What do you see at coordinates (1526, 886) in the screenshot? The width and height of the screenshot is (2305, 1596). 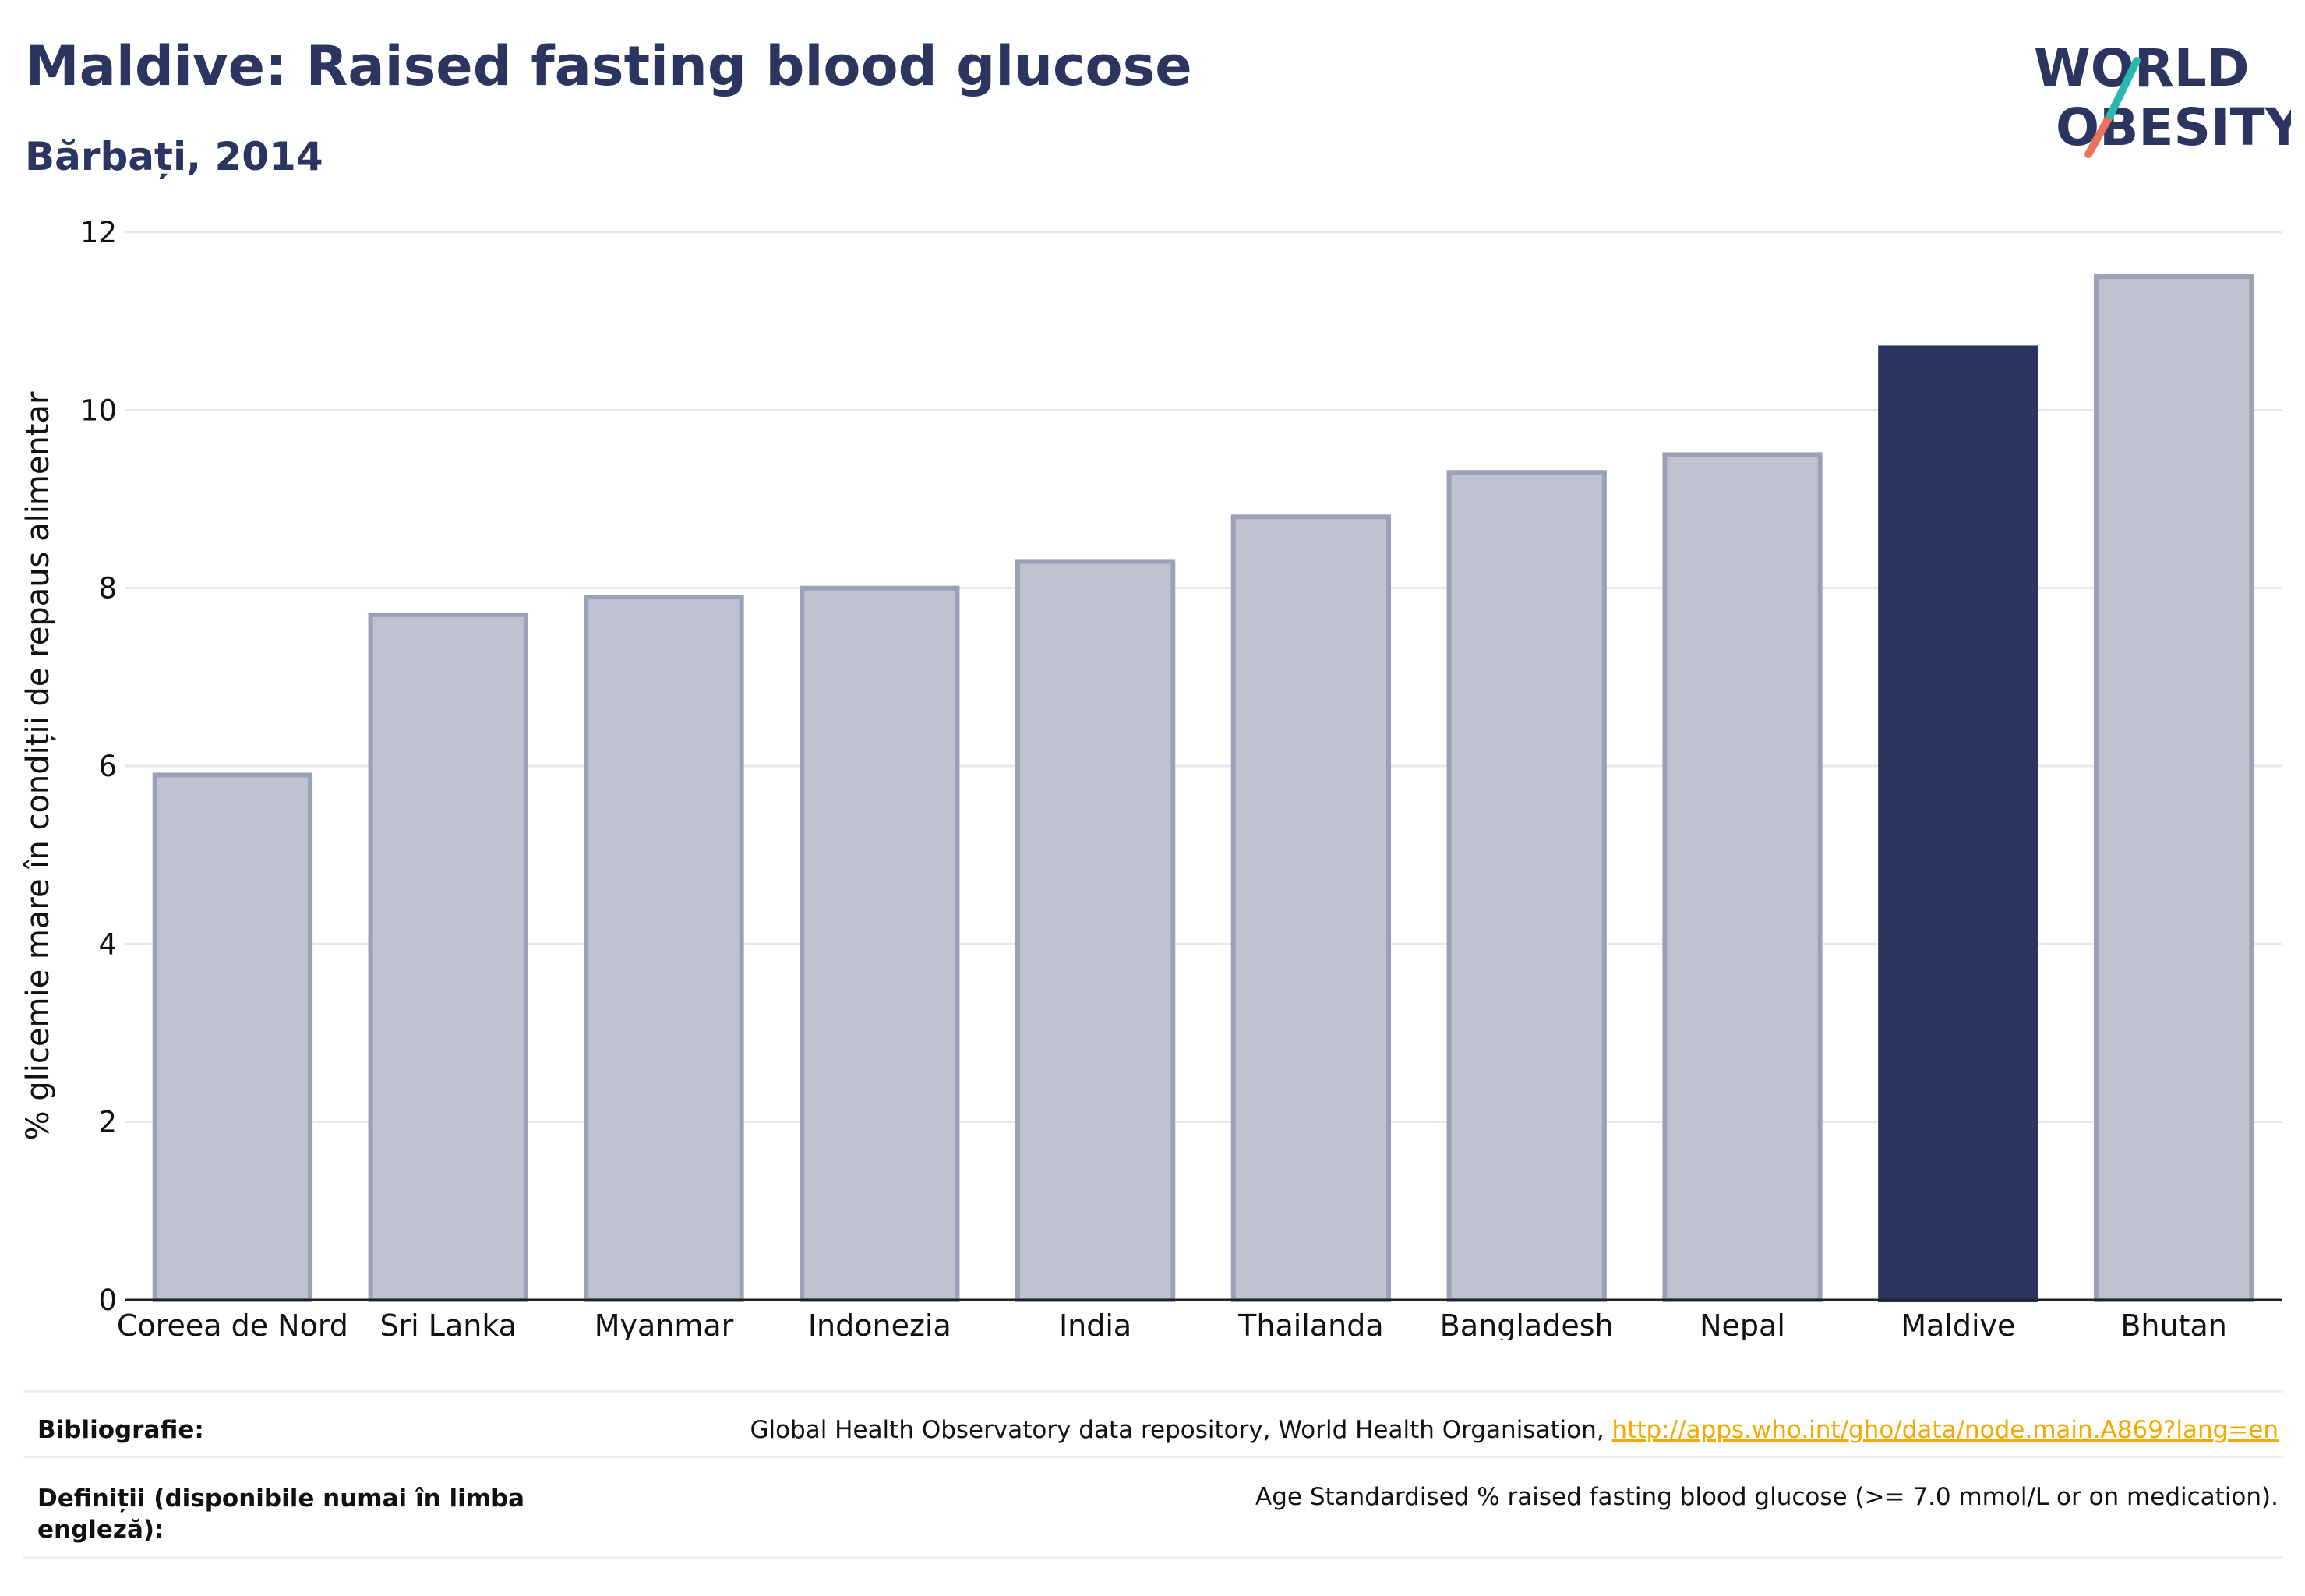 I see `bar-bangladesh` at bounding box center [1526, 886].